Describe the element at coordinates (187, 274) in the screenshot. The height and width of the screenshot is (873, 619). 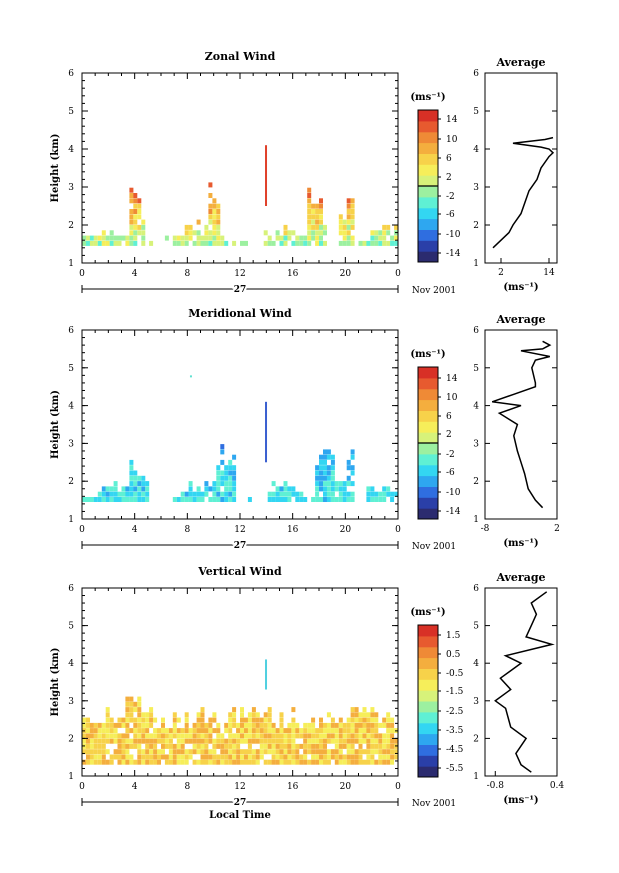
I see `x-tick-label: 8` at that location.